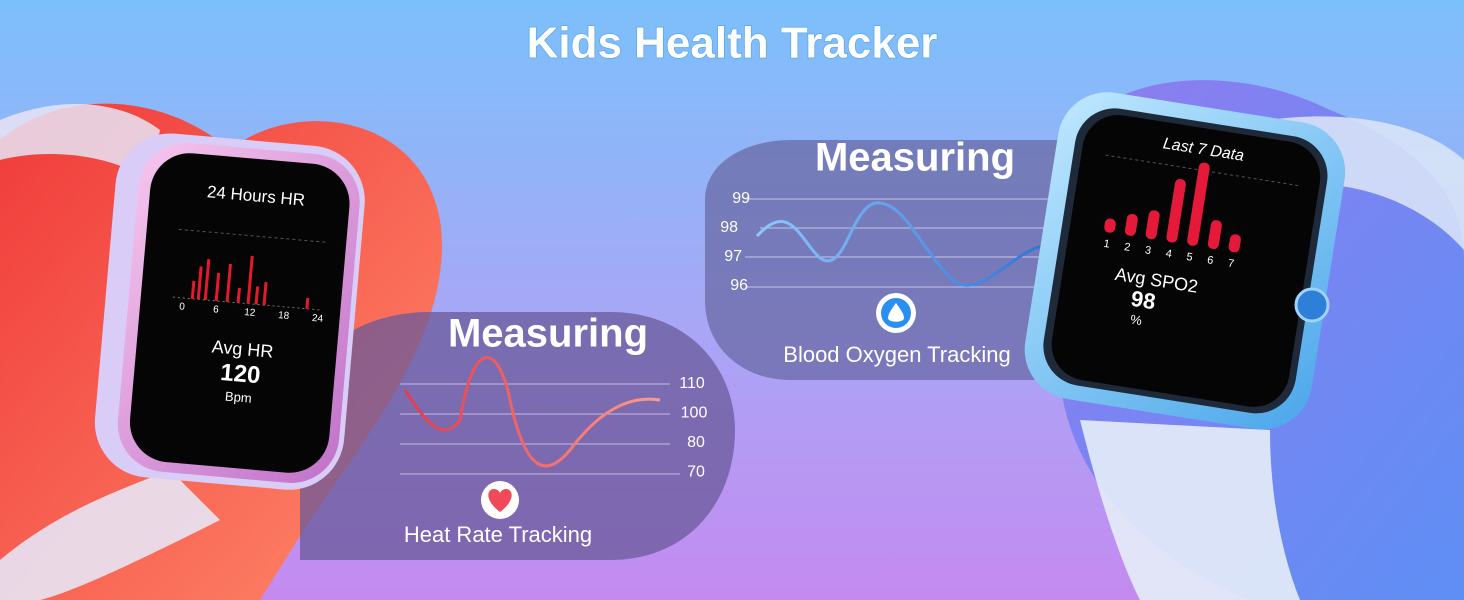  Describe the element at coordinates (905, 244) in the screenshot. I see `spo2-wave` at that location.